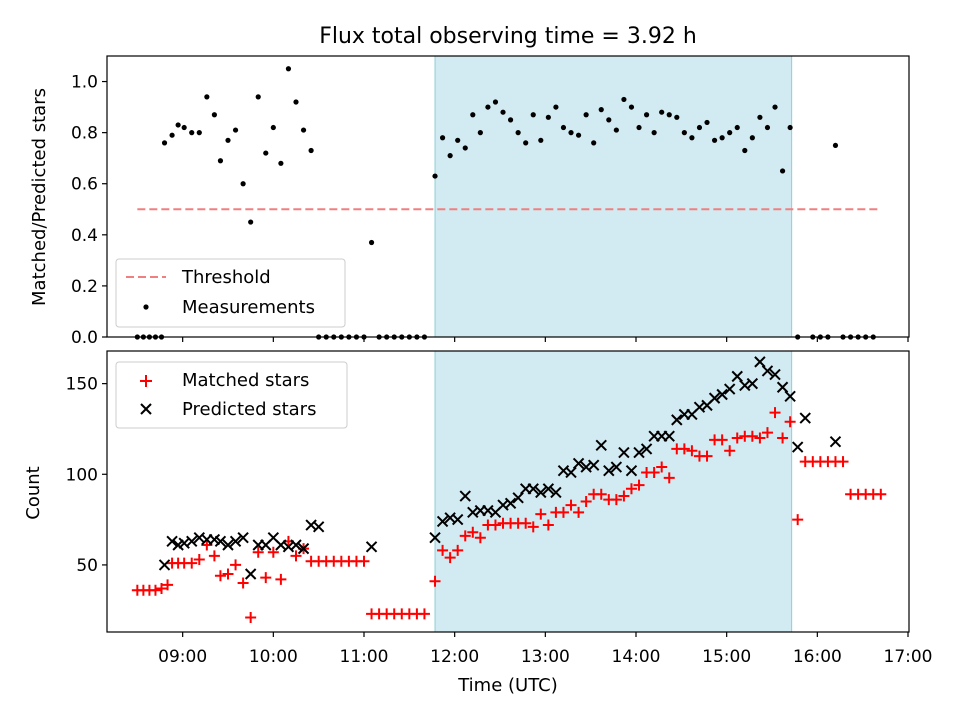  What do you see at coordinates (249, 409) in the screenshot?
I see `legend-predicted-label: Predicted stars` at bounding box center [249, 409].